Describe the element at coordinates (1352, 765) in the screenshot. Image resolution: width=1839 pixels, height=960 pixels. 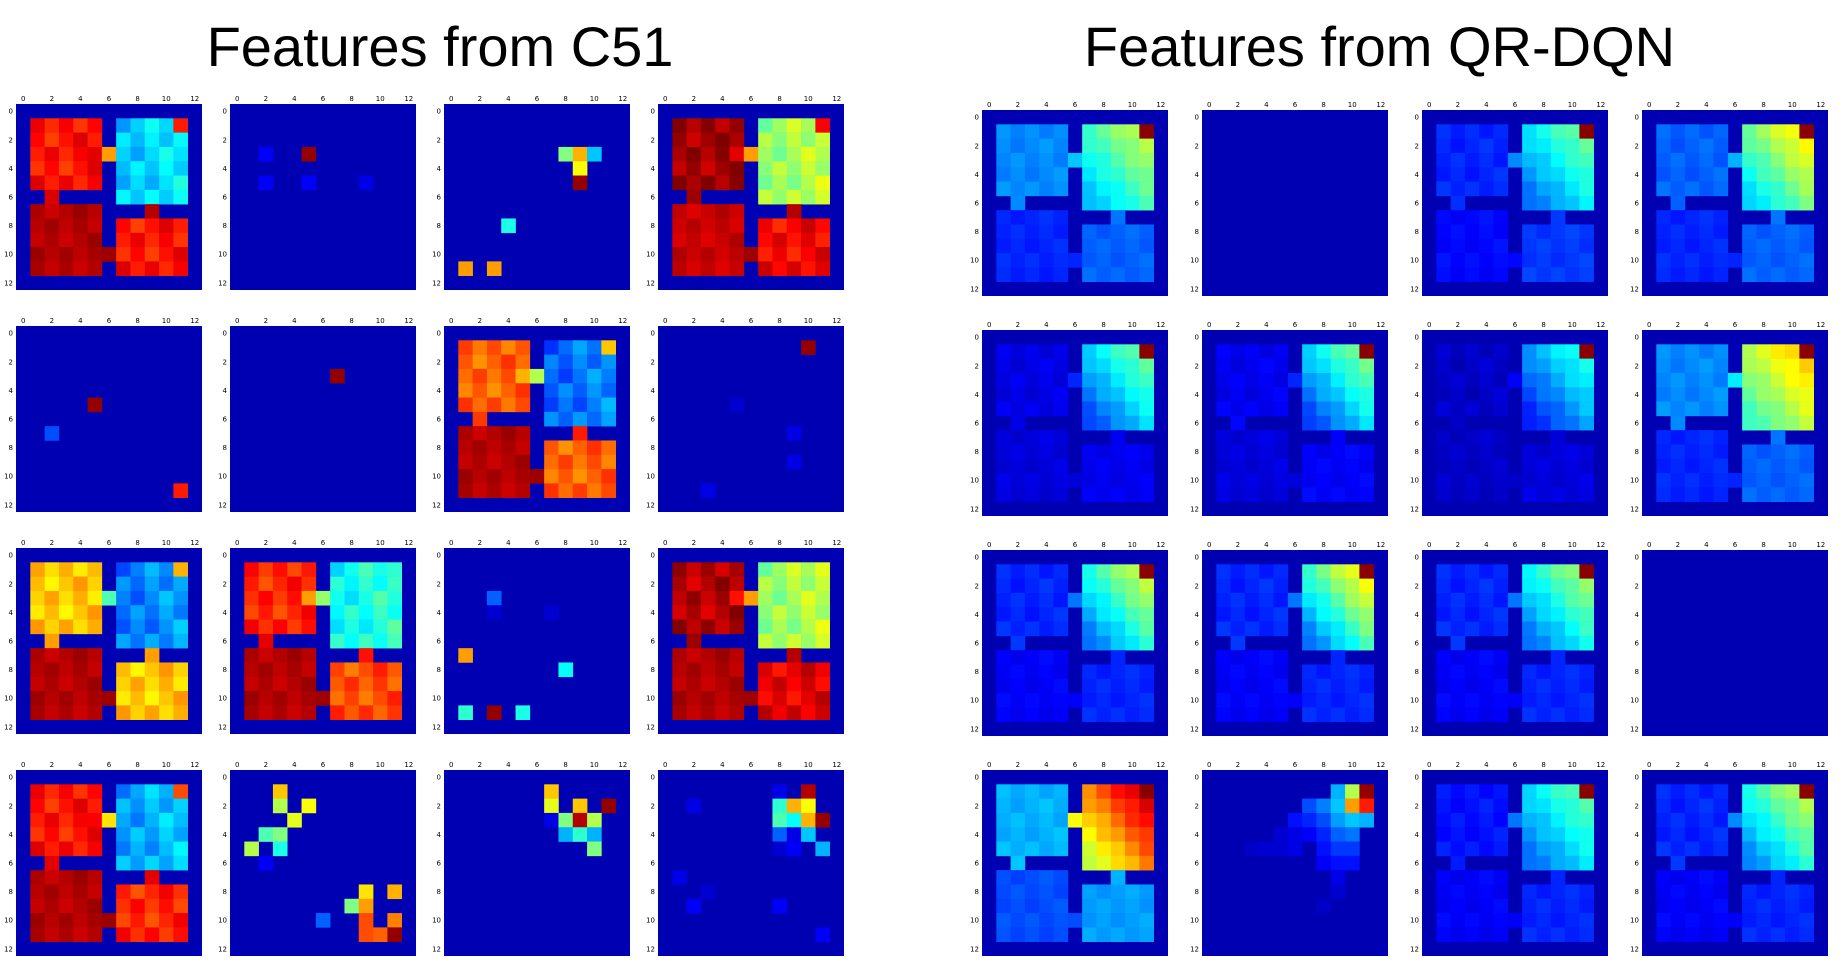
I see `x-tick-label: 10` at that location.